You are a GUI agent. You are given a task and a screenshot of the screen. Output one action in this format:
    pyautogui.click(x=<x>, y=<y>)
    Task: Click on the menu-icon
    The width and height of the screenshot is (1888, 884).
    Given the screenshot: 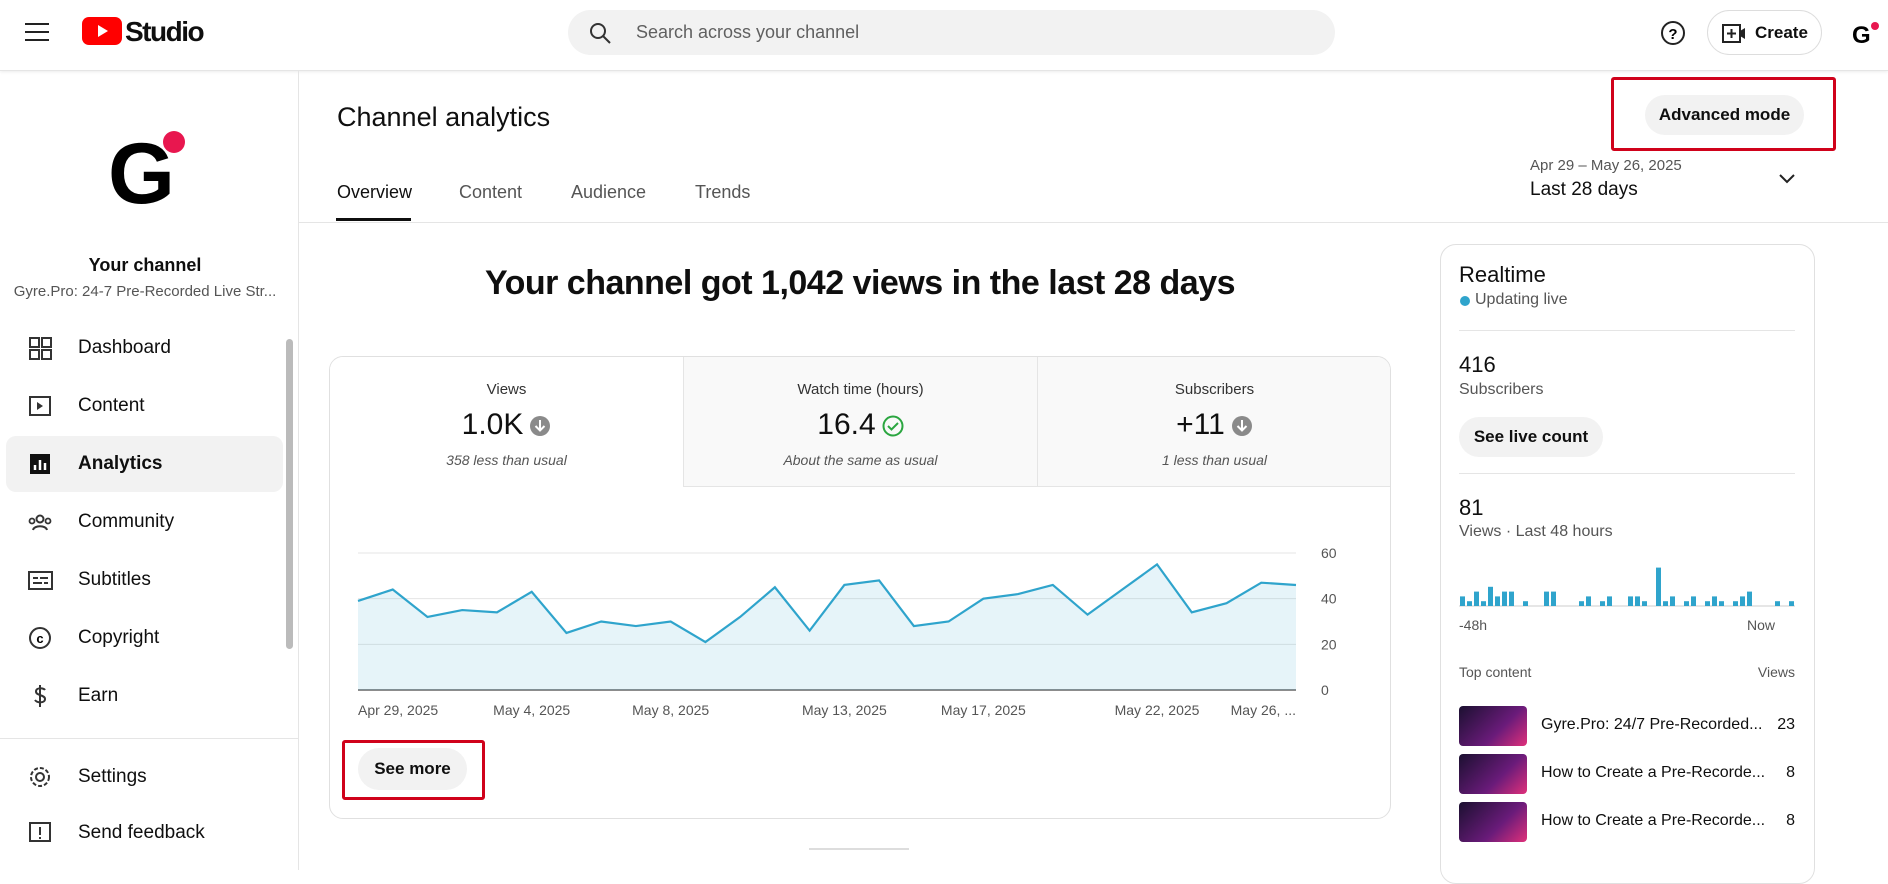 What is the action you would take?
    pyautogui.click(x=37, y=32)
    